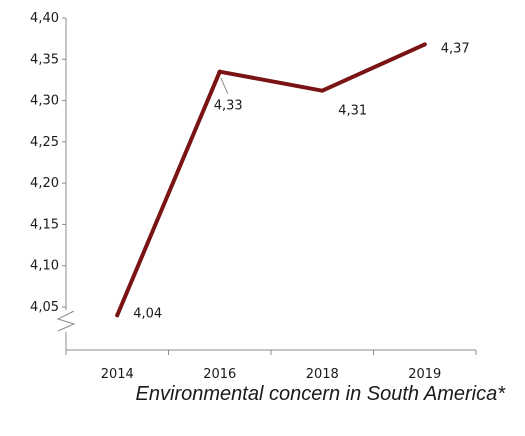 This screenshot has width=525, height=436. I want to click on y-tick-label: 4,10, so click(44, 266).